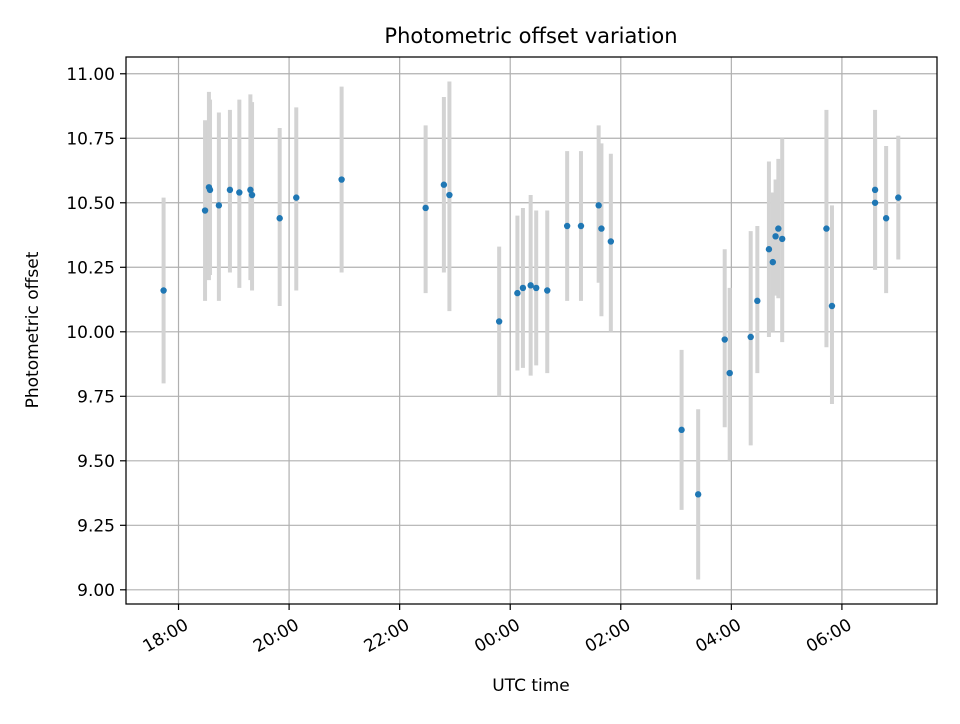 The width and height of the screenshot is (960, 724). What do you see at coordinates (276, 636) in the screenshot?
I see `x-tick-label: 20:00` at bounding box center [276, 636].